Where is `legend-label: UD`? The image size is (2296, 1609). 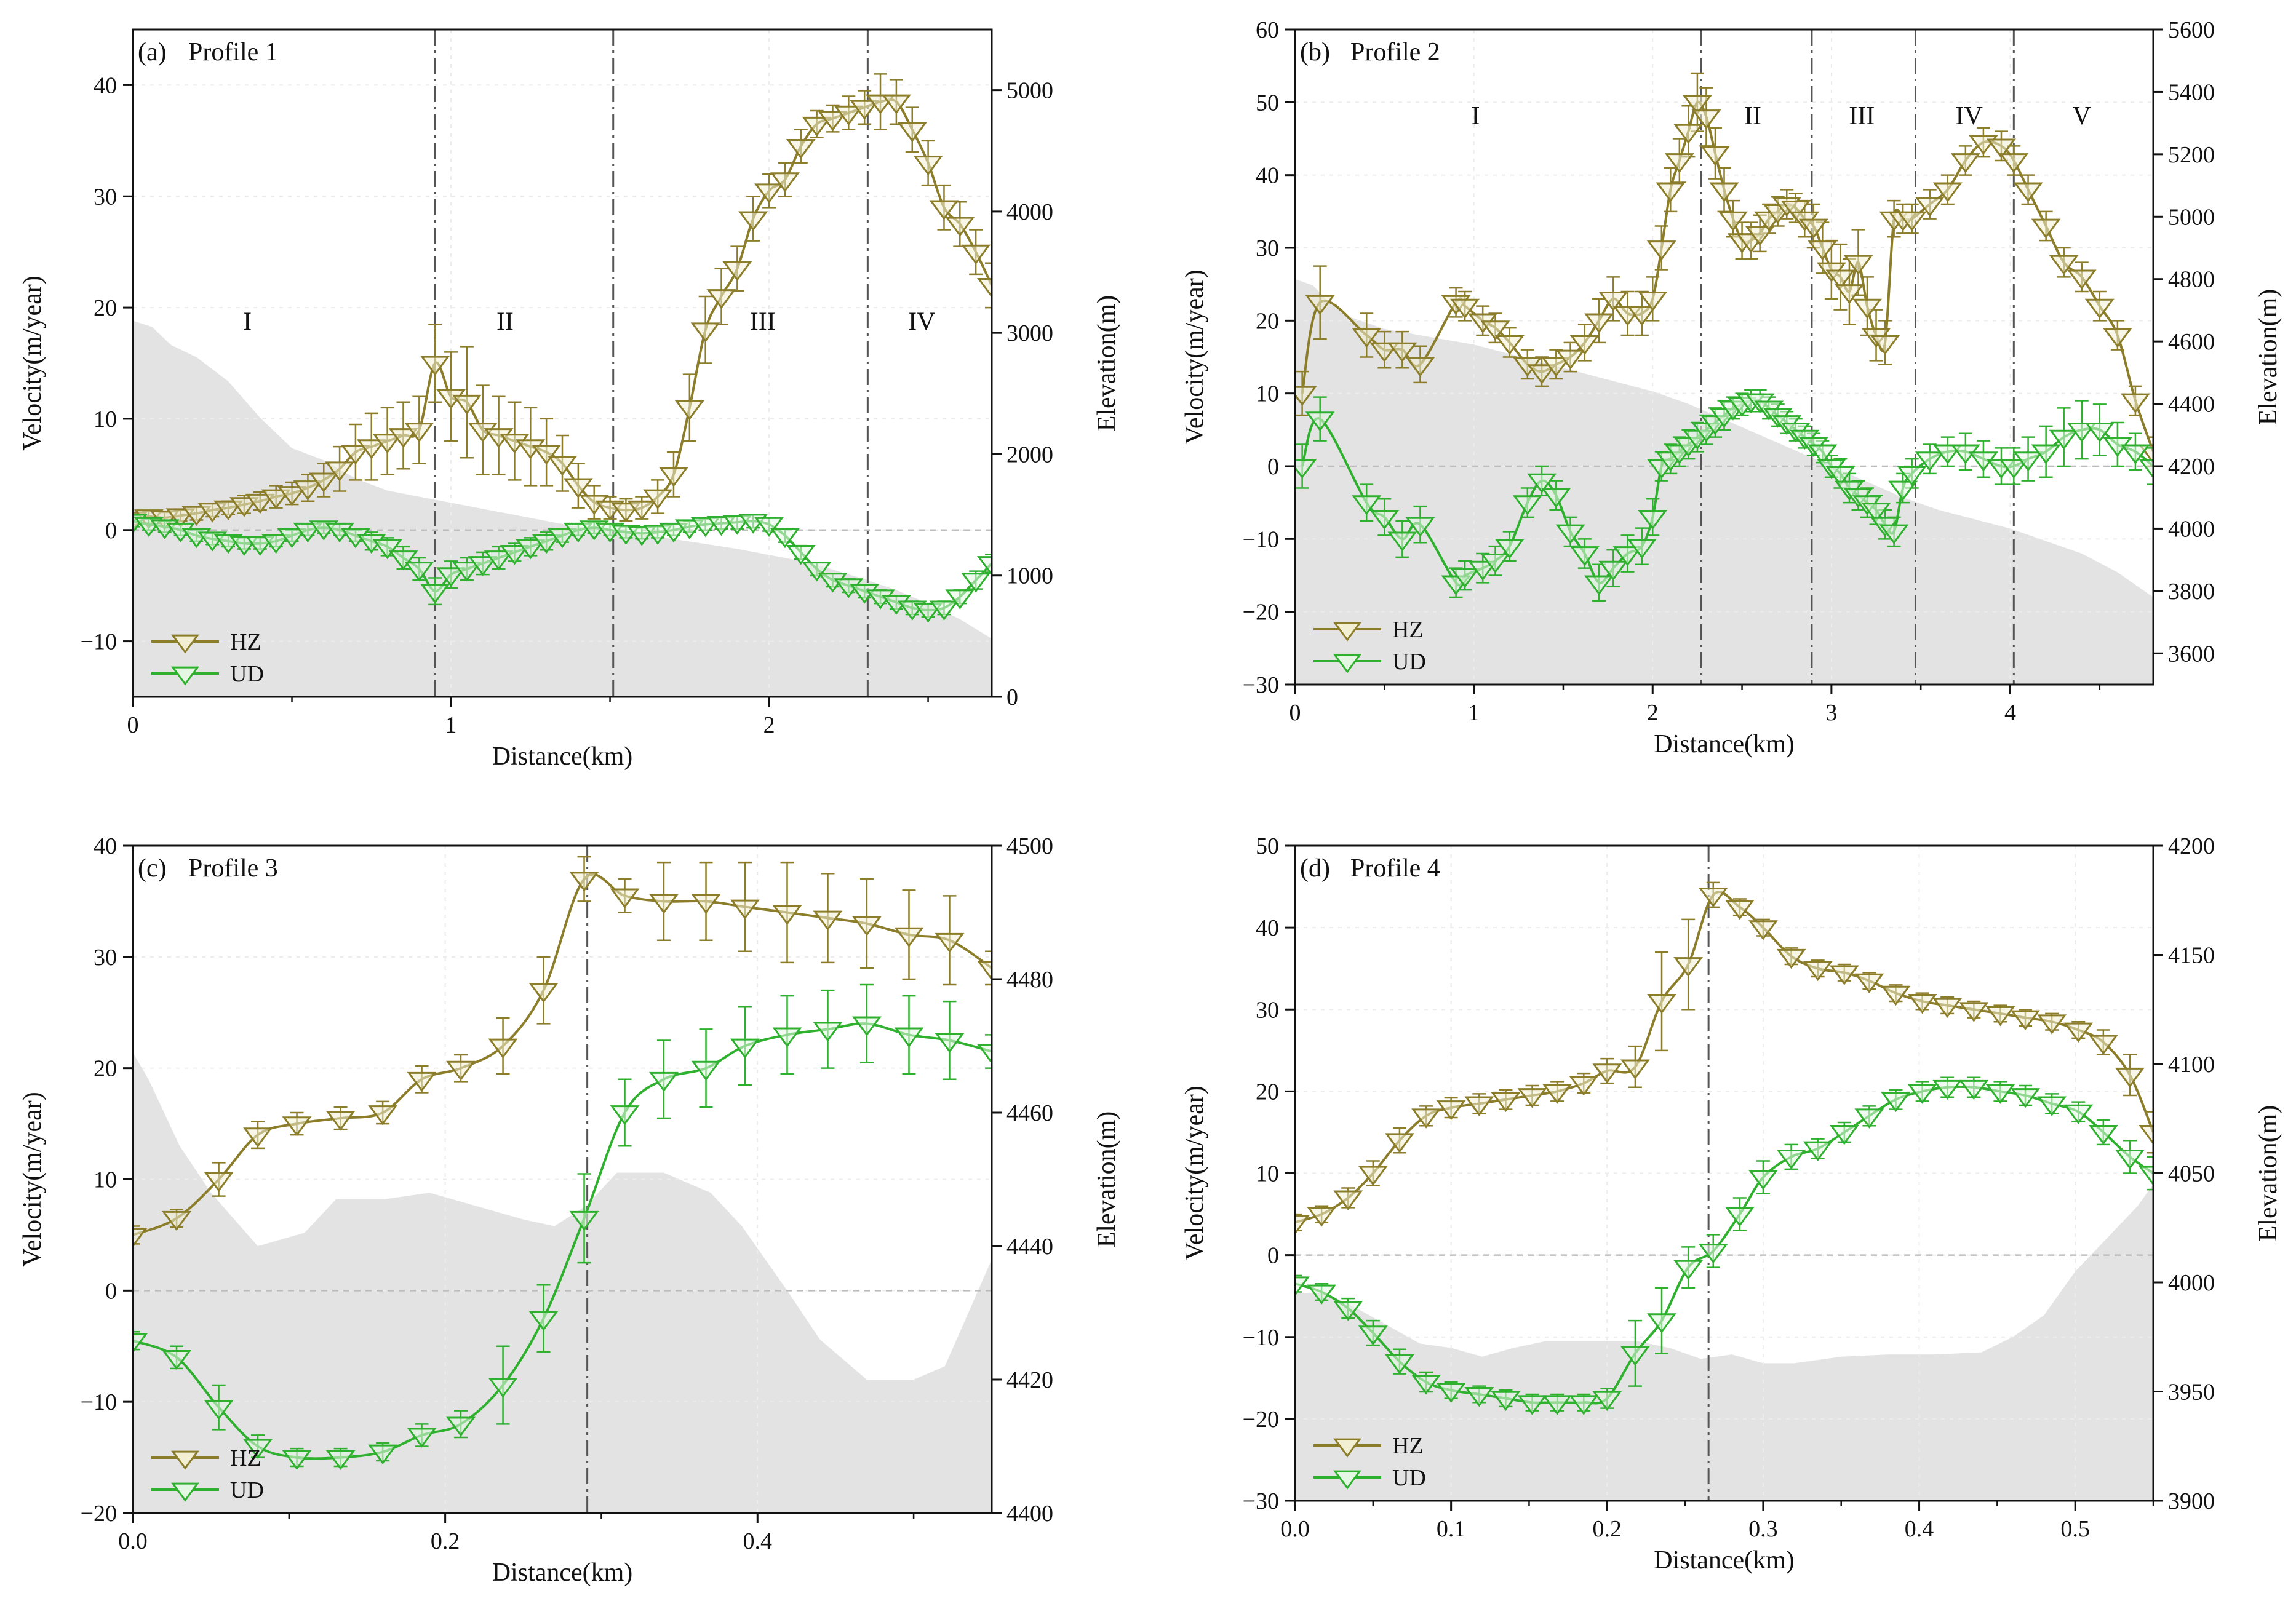
legend-label: UD is located at coordinates (247, 1490).